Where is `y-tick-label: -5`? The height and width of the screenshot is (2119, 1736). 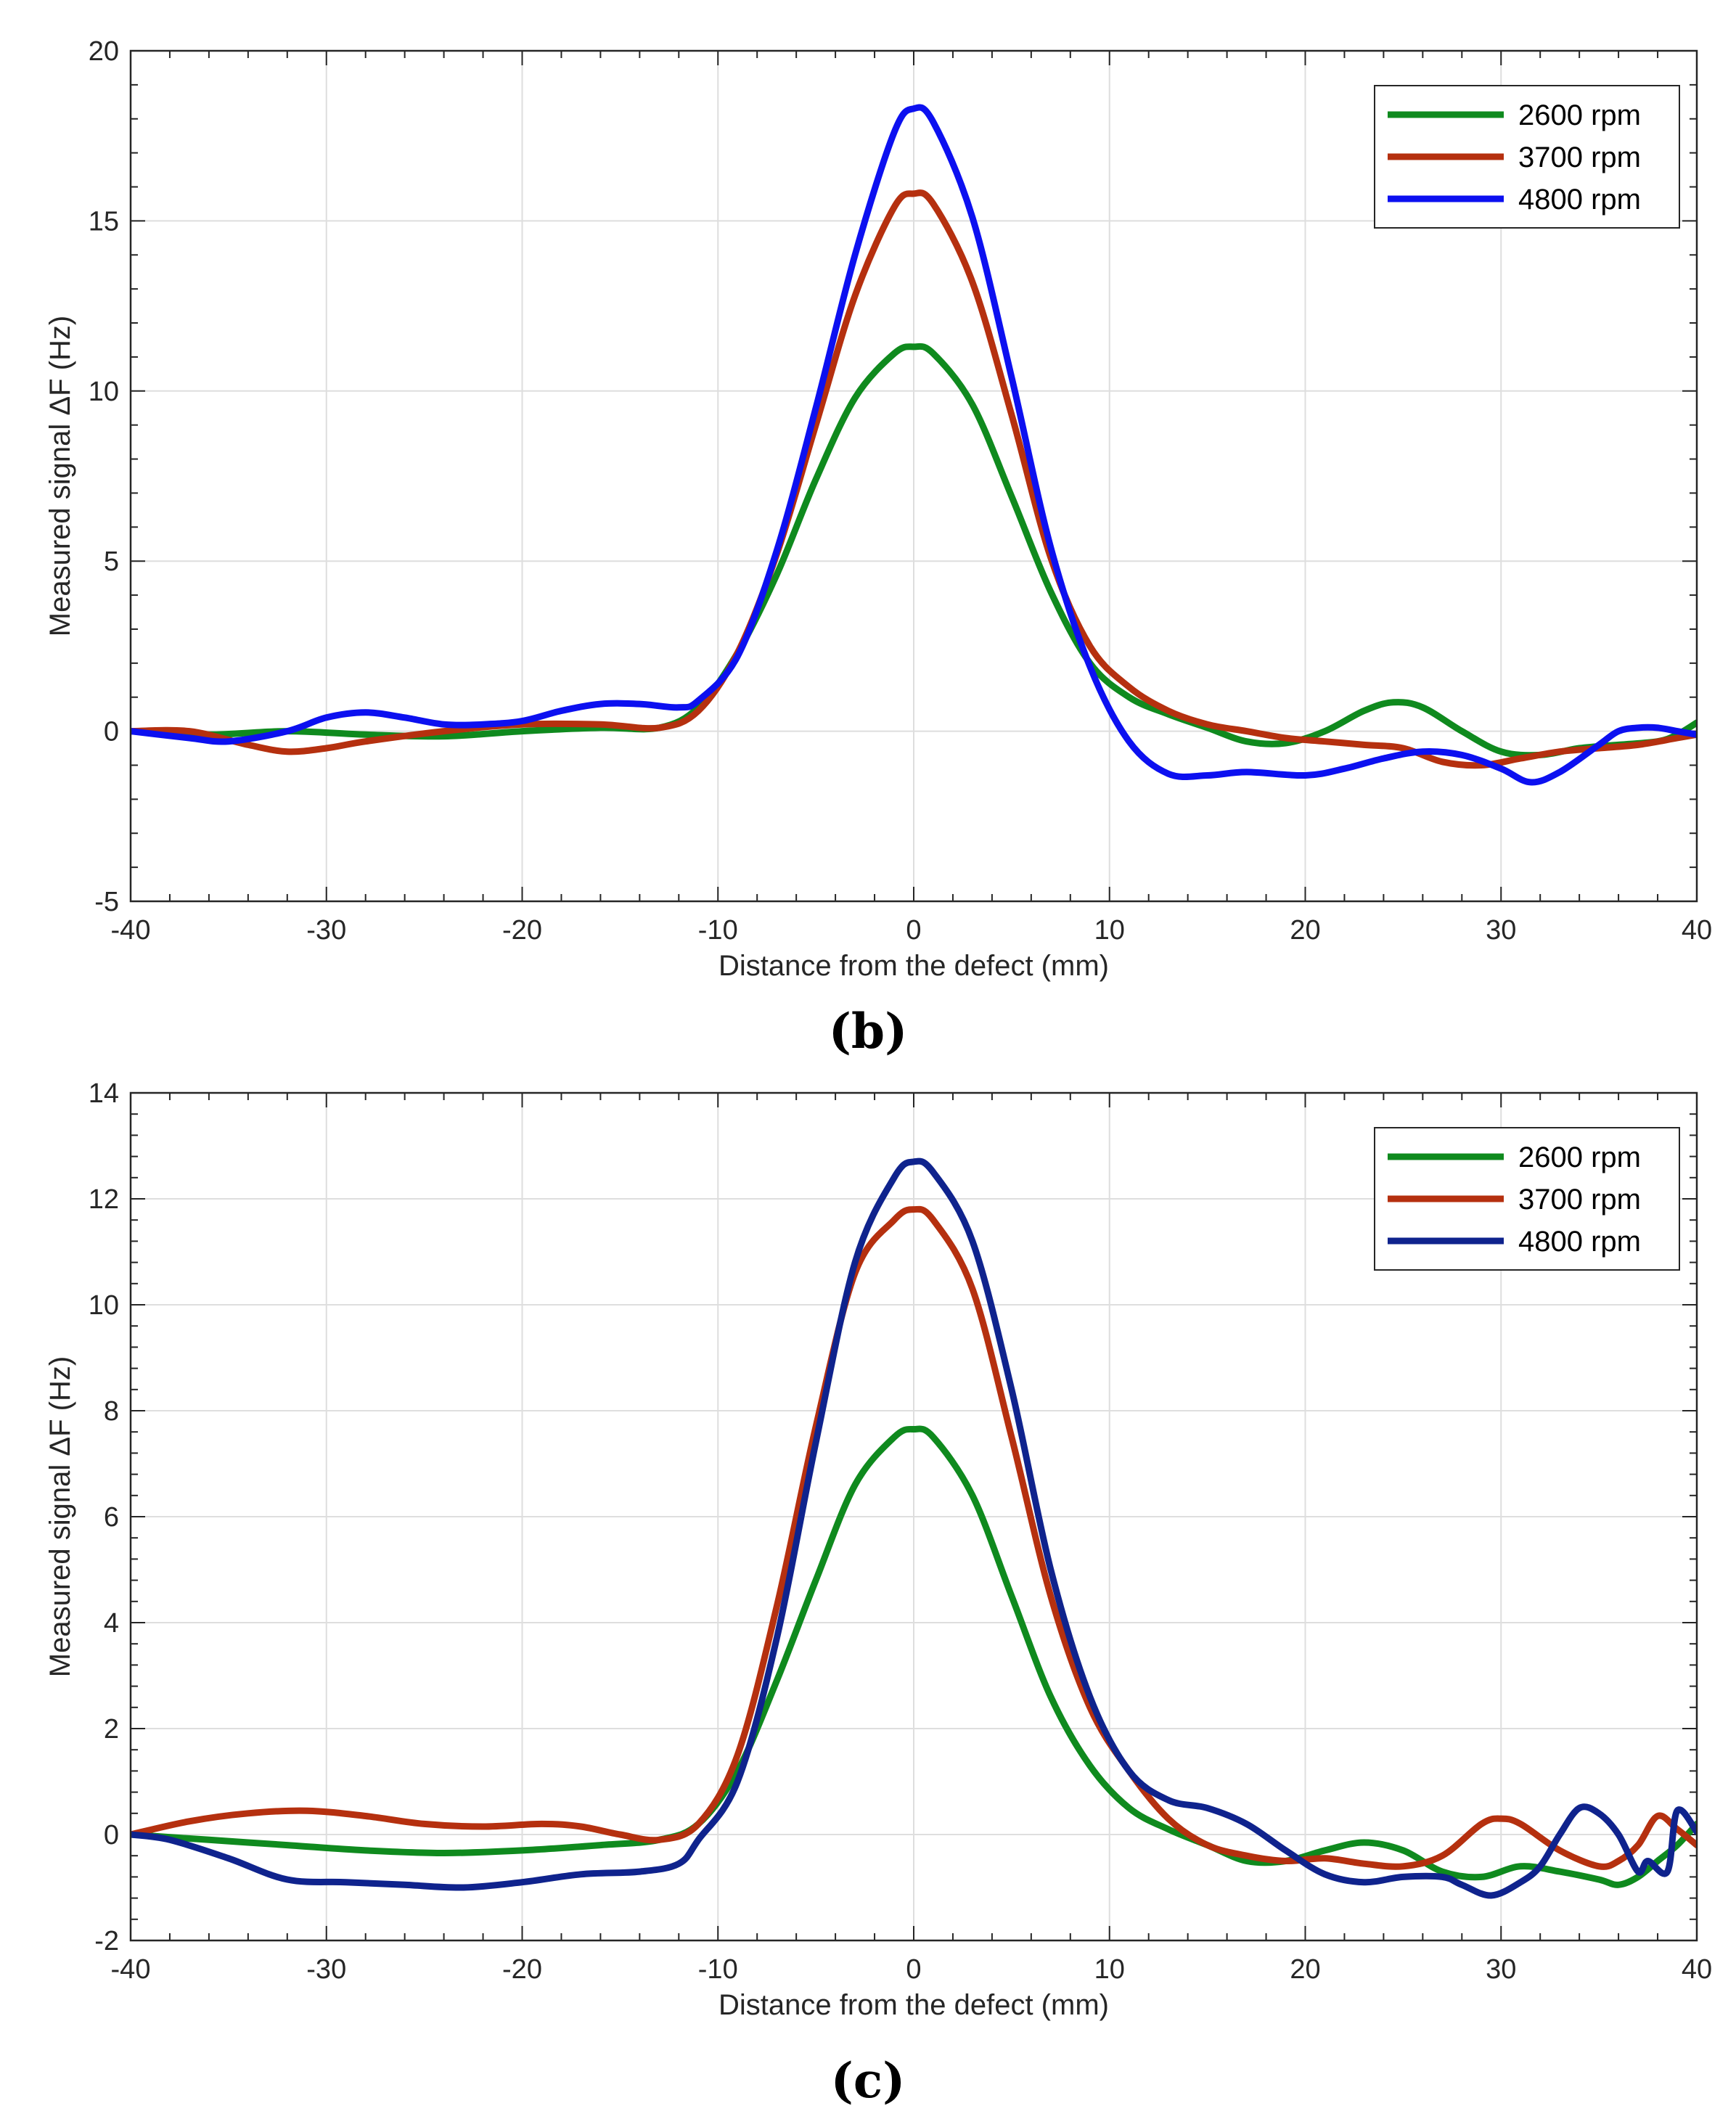
y-tick-label: -5 is located at coordinates (106, 902).